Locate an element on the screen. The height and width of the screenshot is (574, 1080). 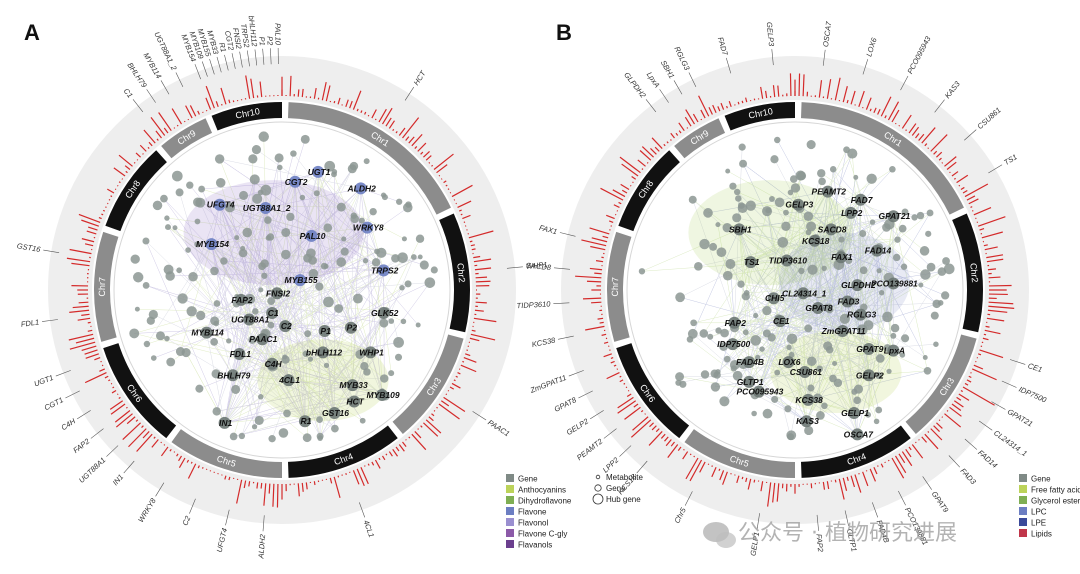
outer-gene-label: GELP2 is located at coordinates (578, 426).